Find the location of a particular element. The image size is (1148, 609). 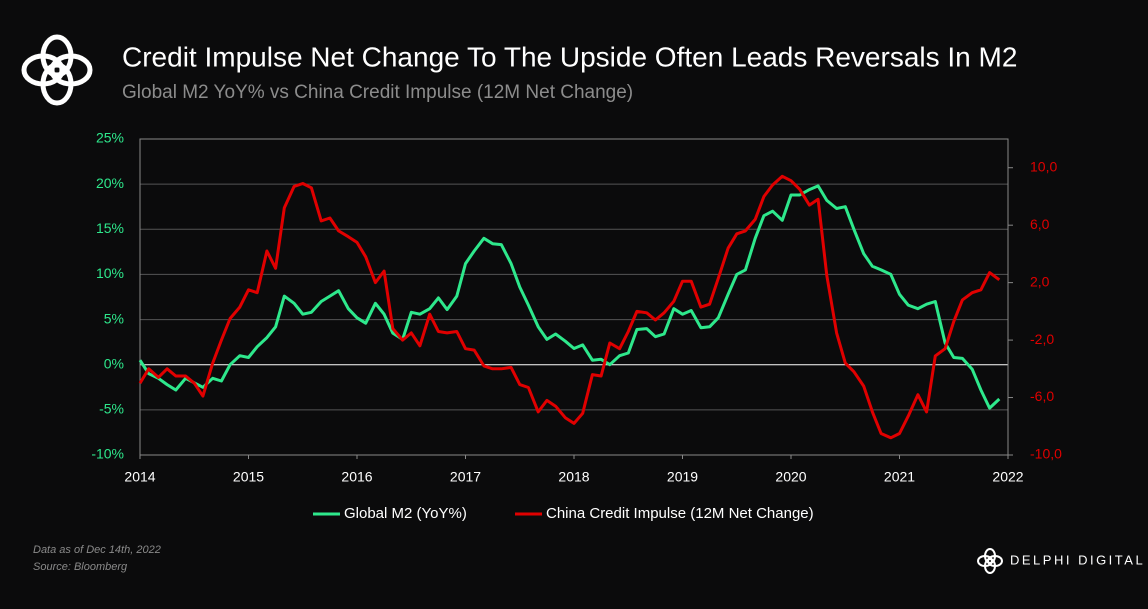

brand-logo is located at coordinates (990, 561).